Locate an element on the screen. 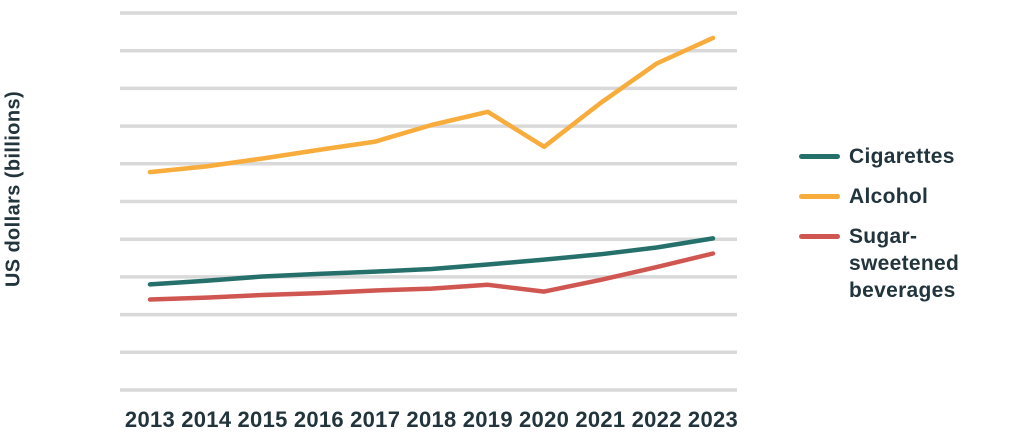 This screenshot has width=1024, height=437. legend-label: Alcohol is located at coordinates (889, 196).